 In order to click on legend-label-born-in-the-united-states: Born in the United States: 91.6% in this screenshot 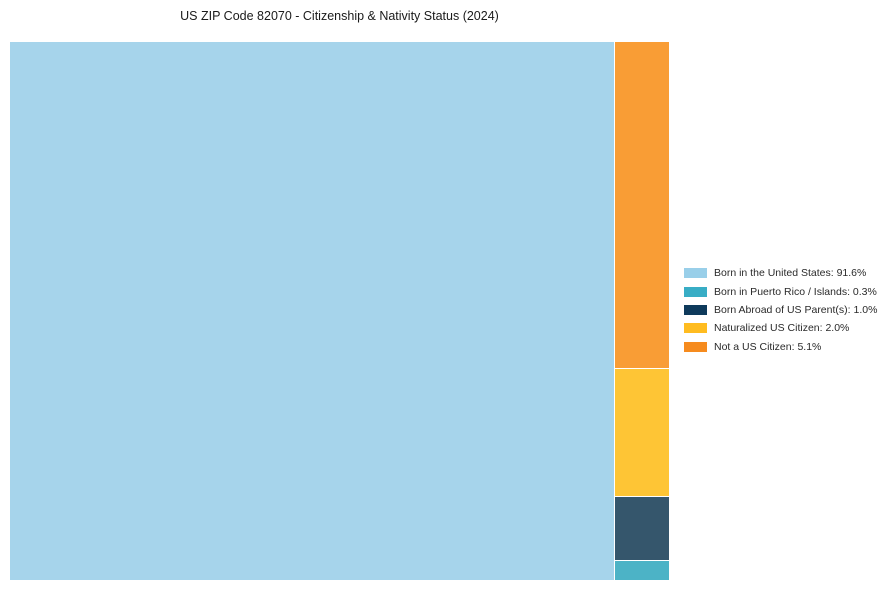, I will do `click(790, 273)`.